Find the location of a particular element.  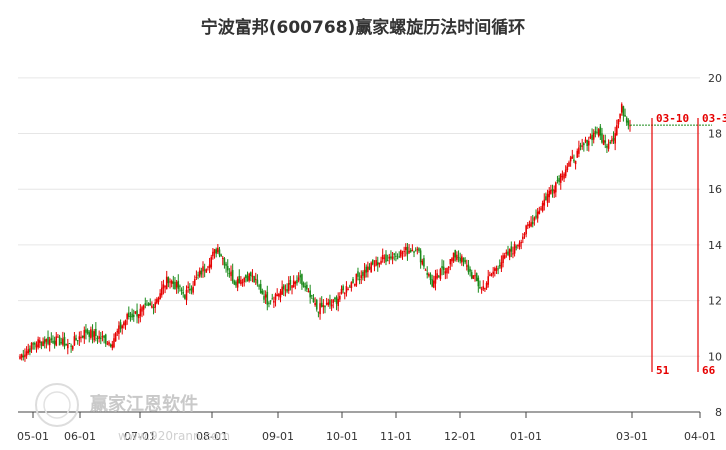

cycle-count-label: 51 is located at coordinates (663, 370).